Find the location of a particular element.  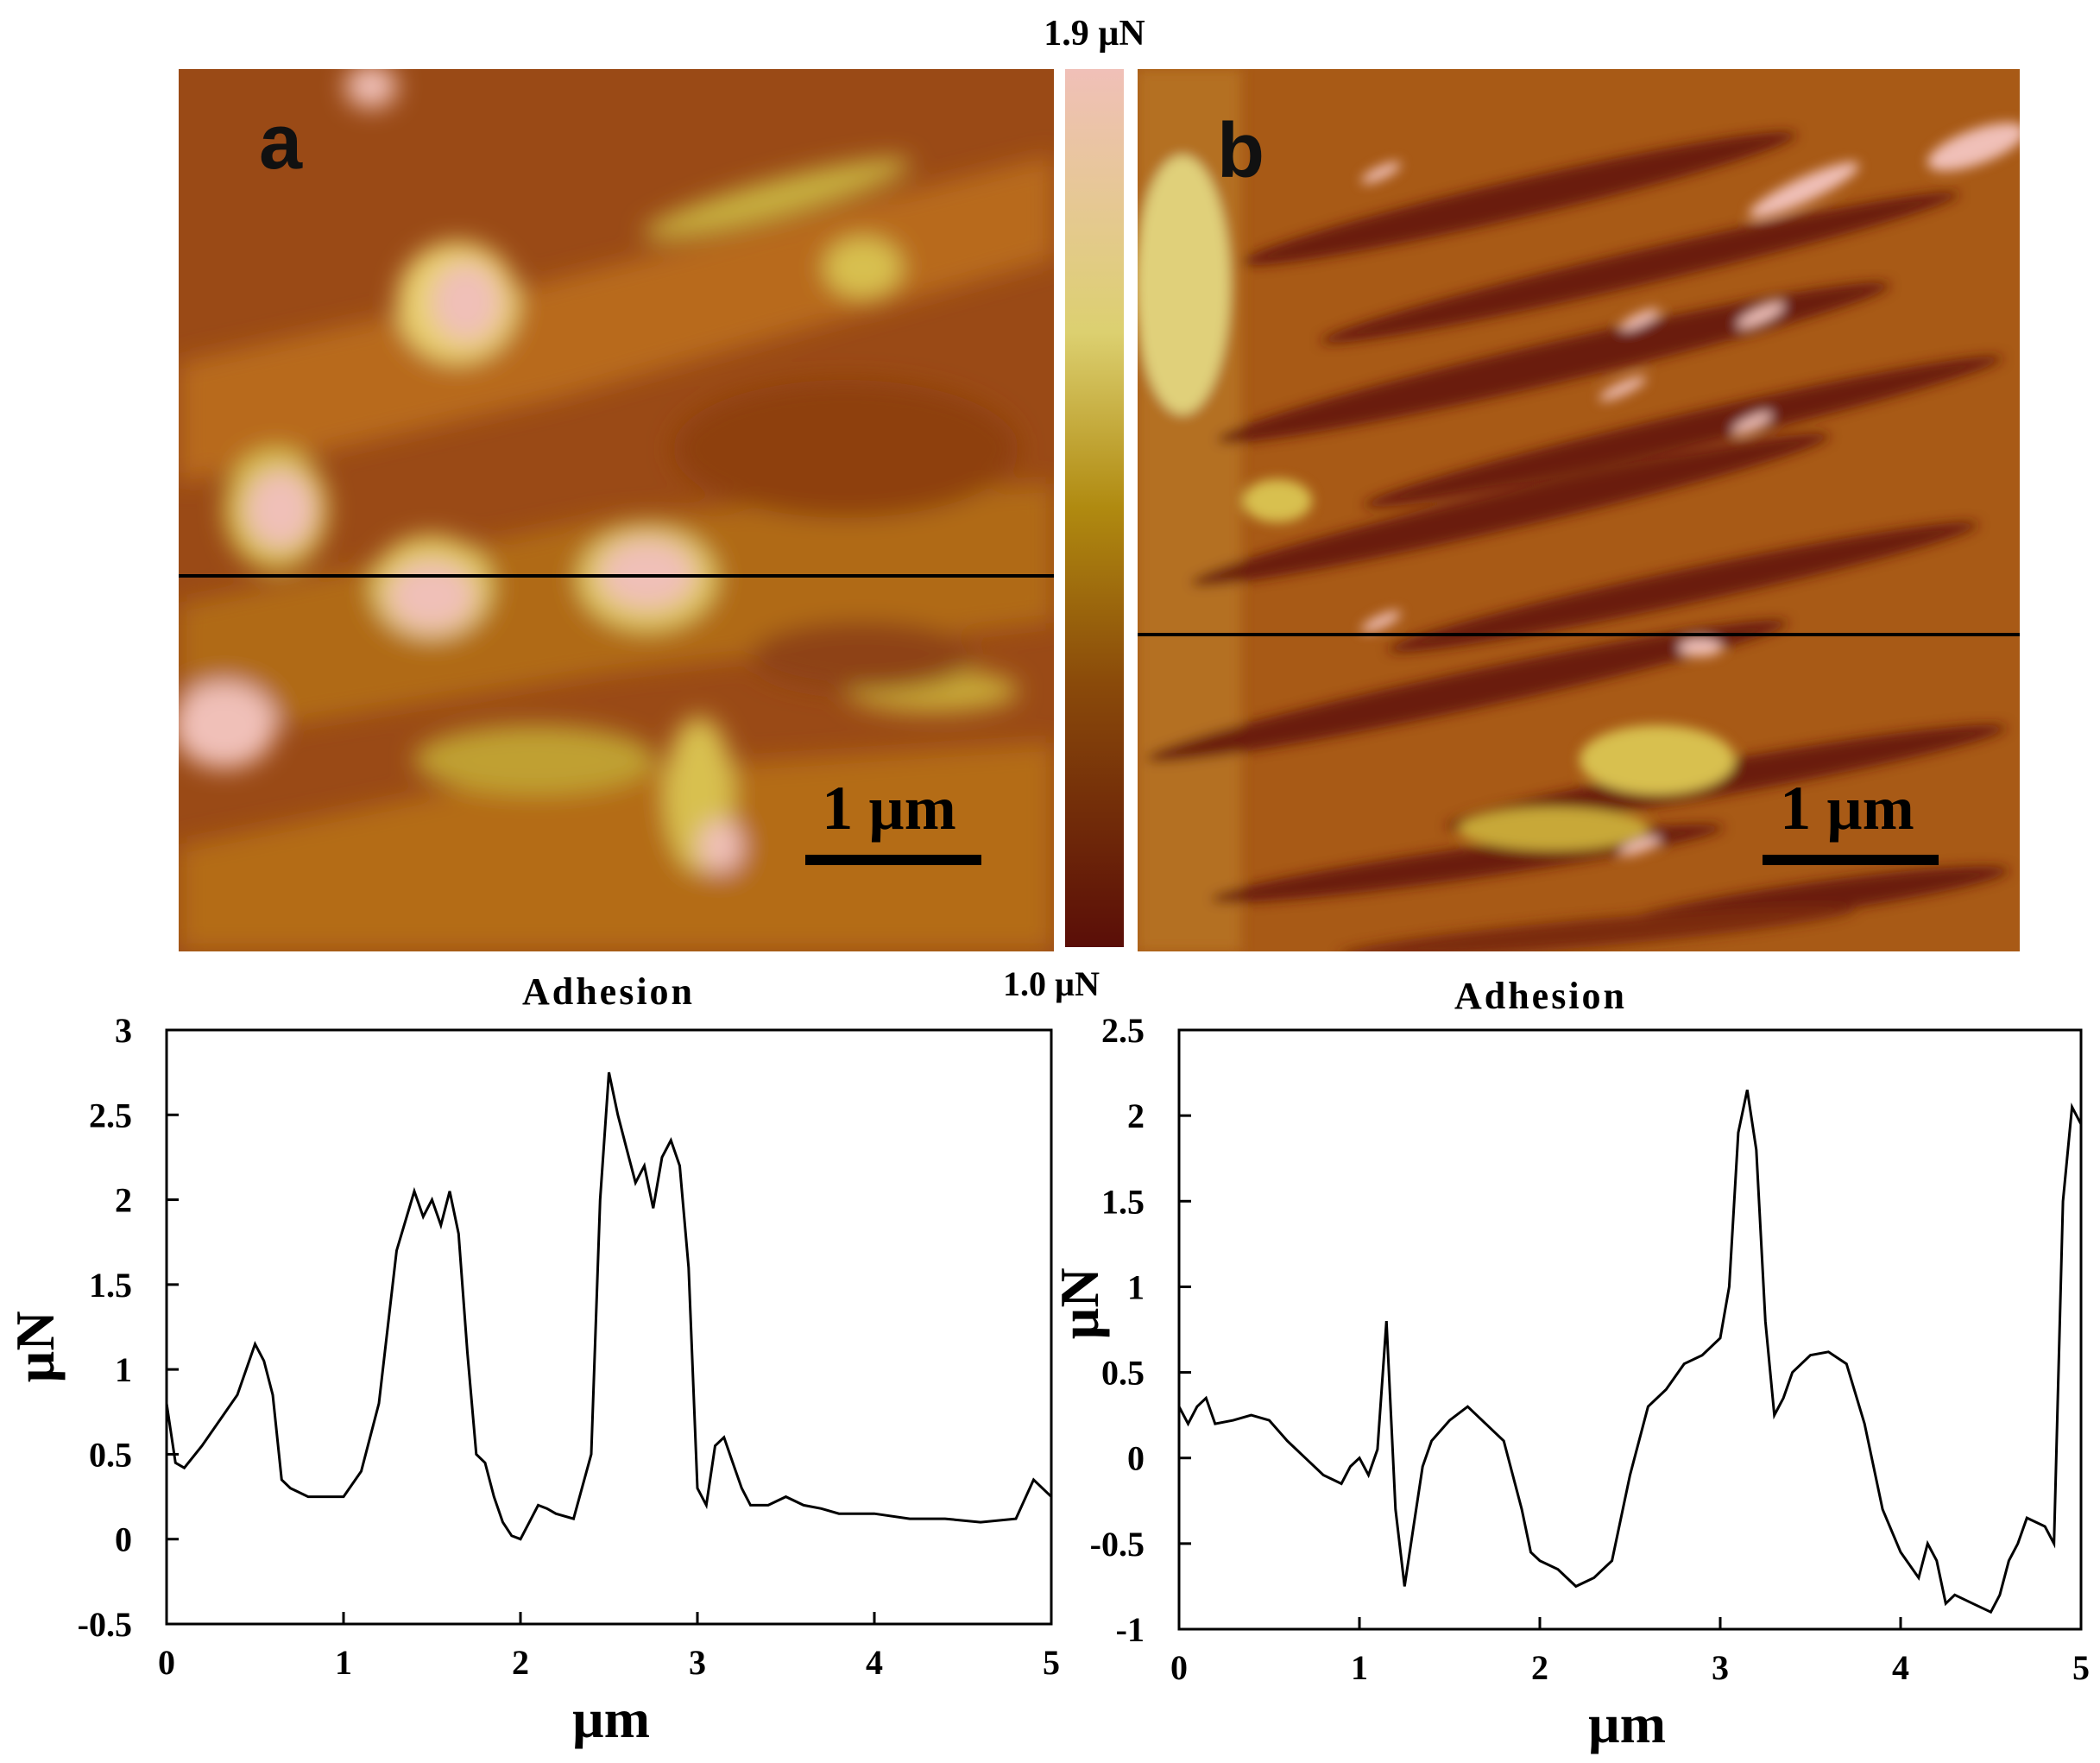

chart-a-x-axis: 0 1 2 3 4 5 is located at coordinates (609, 1647).